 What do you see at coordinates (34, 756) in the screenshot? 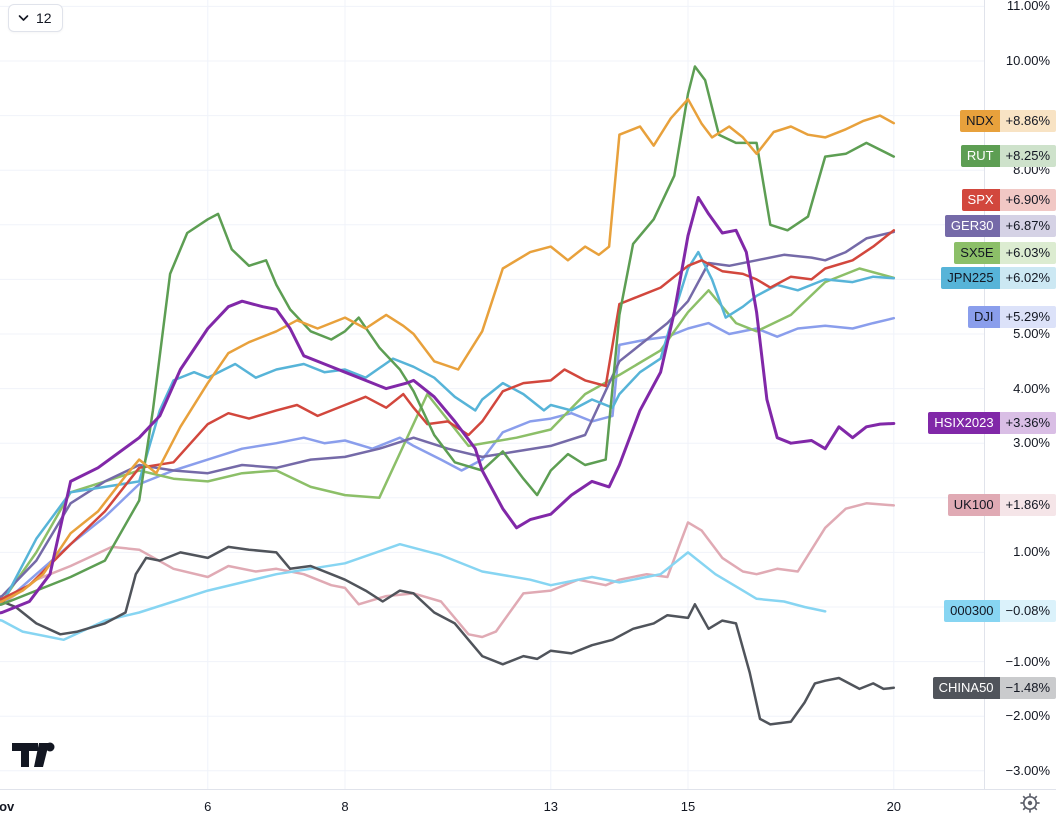
I see `tradingview-logo` at bounding box center [34, 756].